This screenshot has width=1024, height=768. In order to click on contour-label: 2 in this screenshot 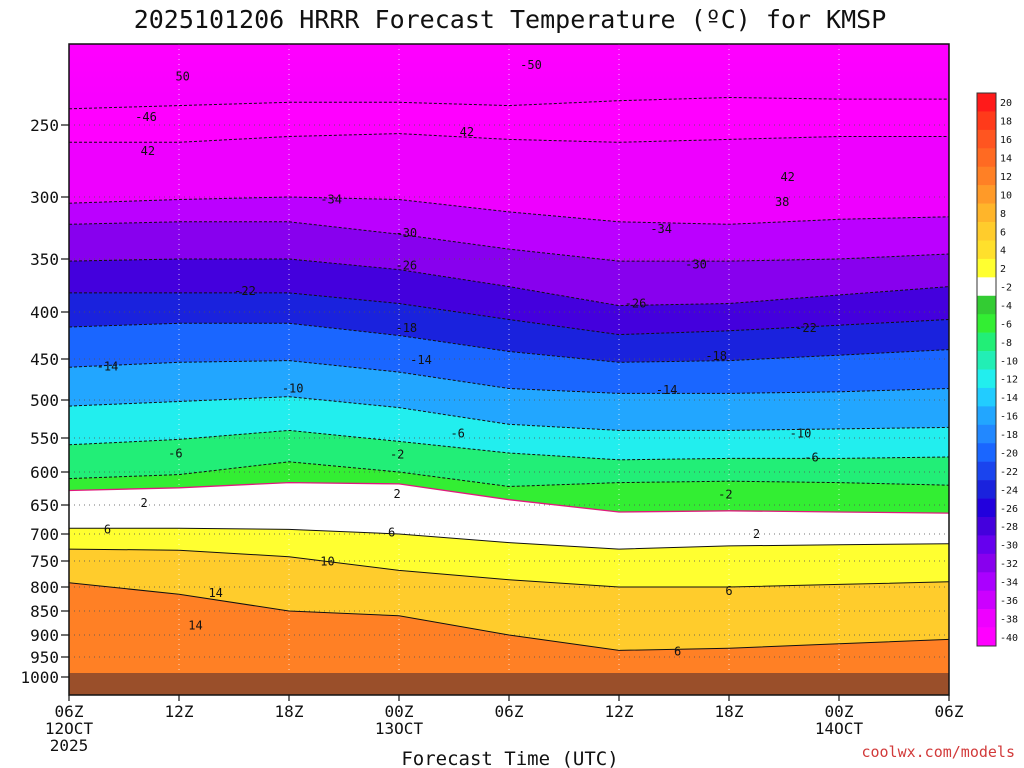, I will do `click(397, 494)`.